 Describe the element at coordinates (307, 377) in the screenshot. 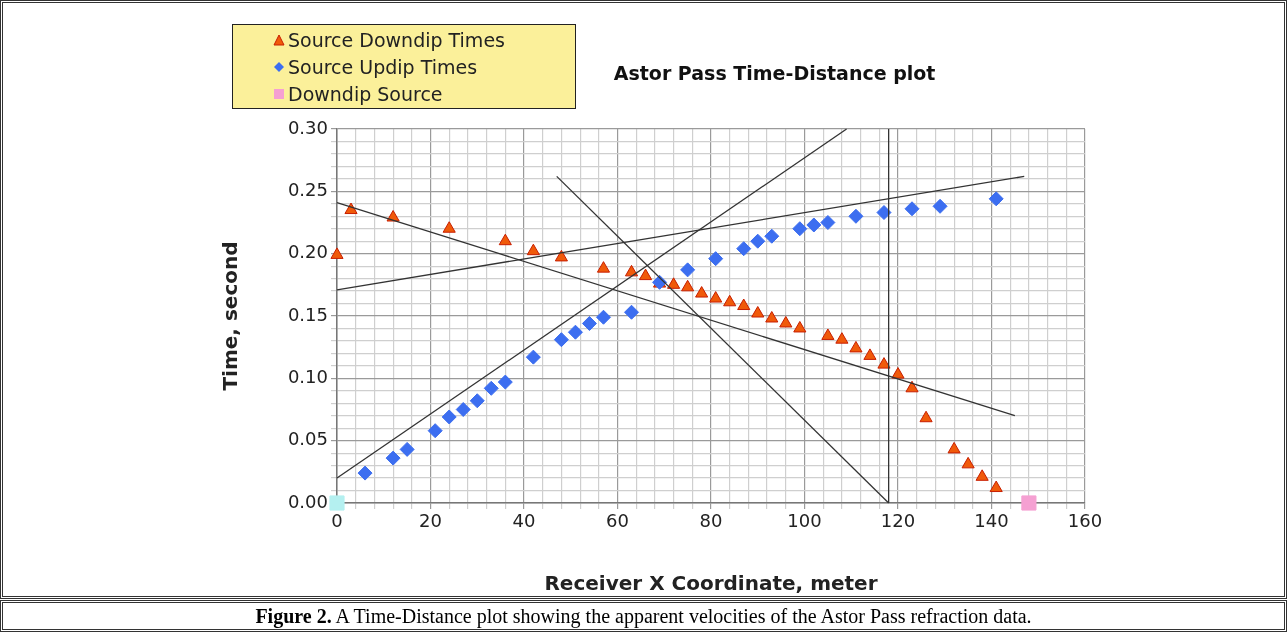

I see `y-tick-label: 0.10` at that location.